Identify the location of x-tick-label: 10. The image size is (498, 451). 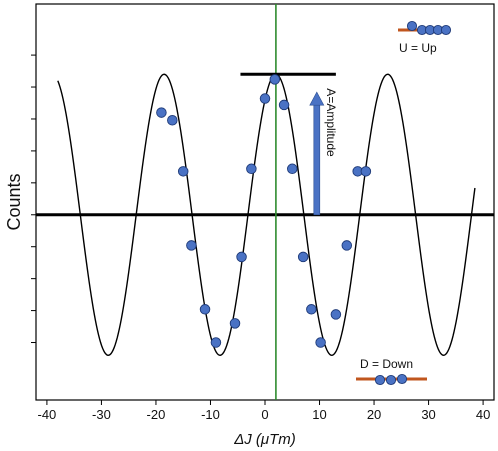
(319, 414).